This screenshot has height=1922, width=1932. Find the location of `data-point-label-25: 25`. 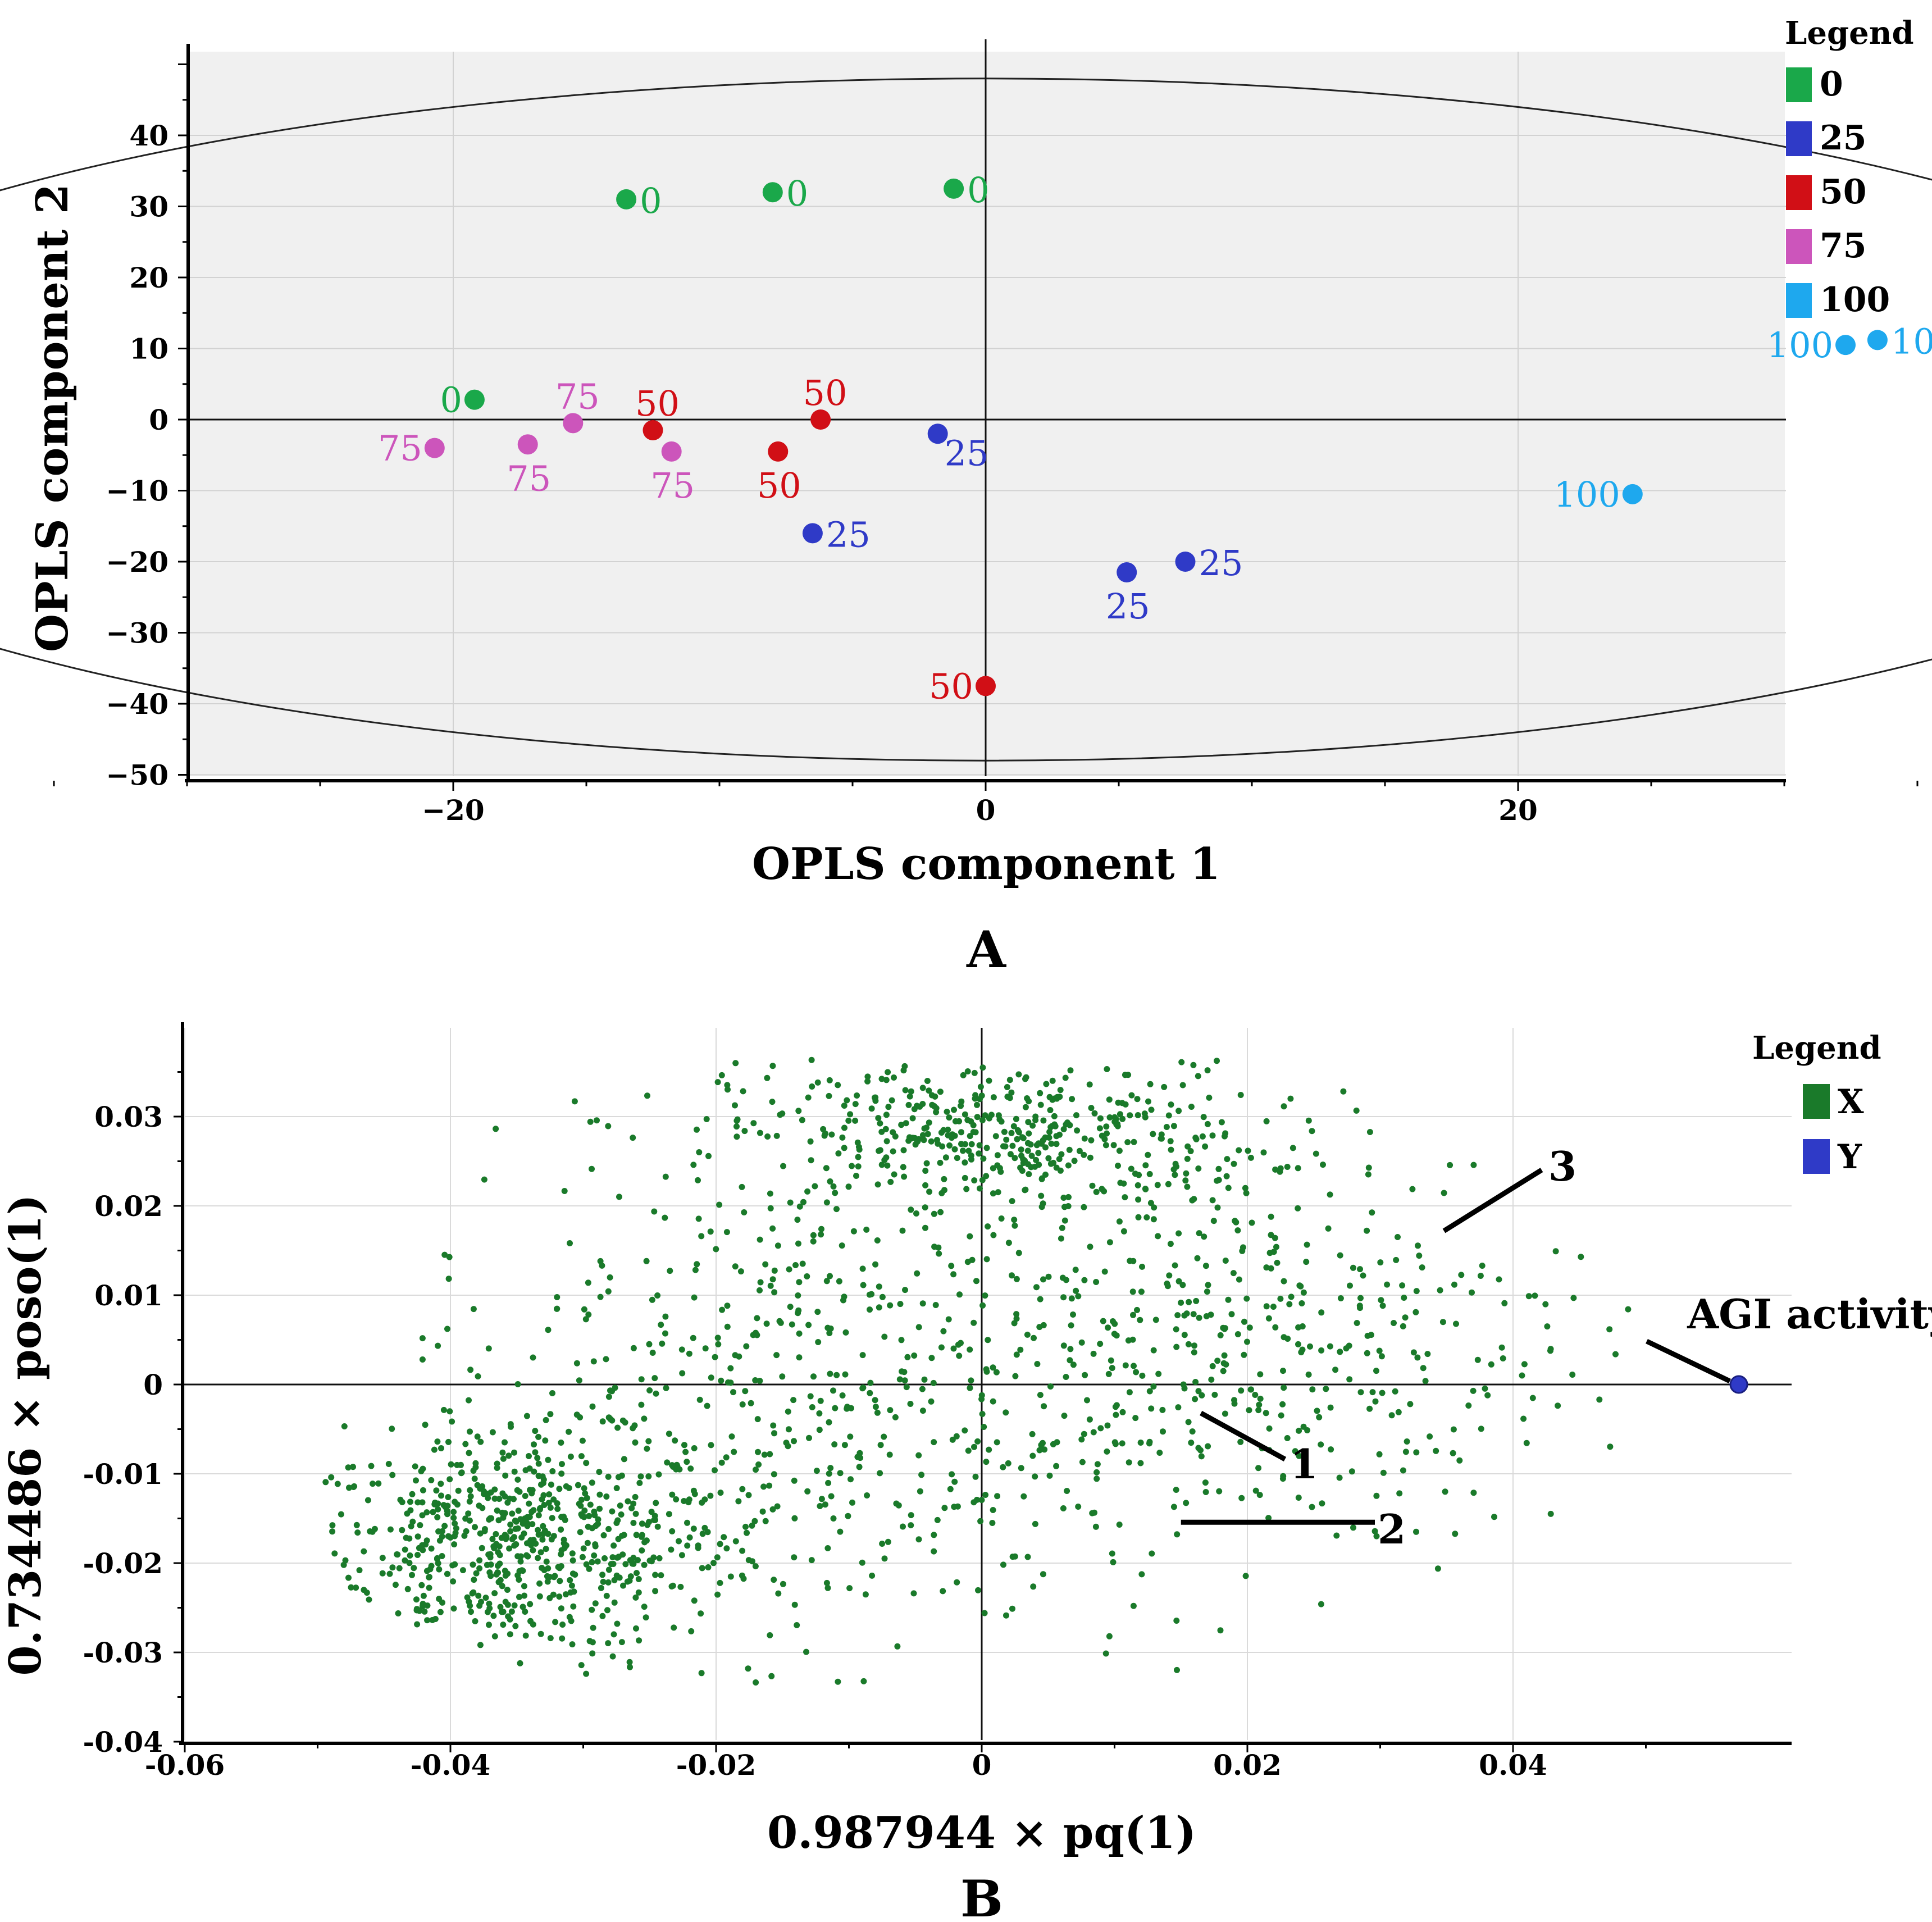

data-point-label-25: 25 is located at coordinates (1221, 563).